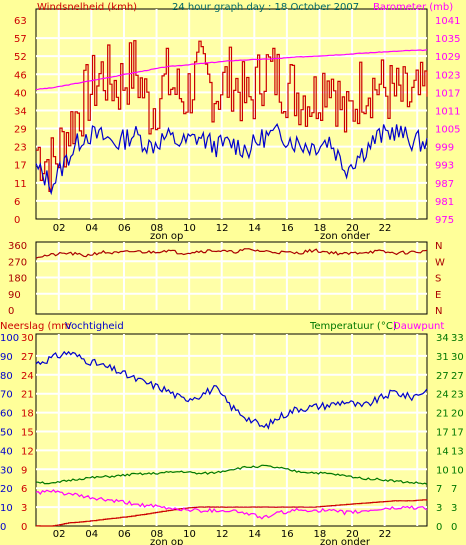 This screenshot has height=545, width=466. Describe the element at coordinates (27, 414) in the screenshot. I see `rain-tick-label: 18` at that location.